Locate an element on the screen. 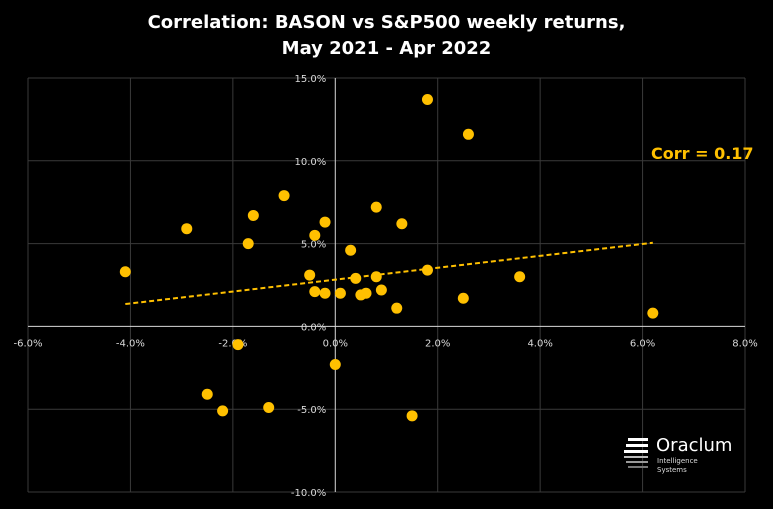  logo-tagline-1: Intelligence is located at coordinates (677, 461).